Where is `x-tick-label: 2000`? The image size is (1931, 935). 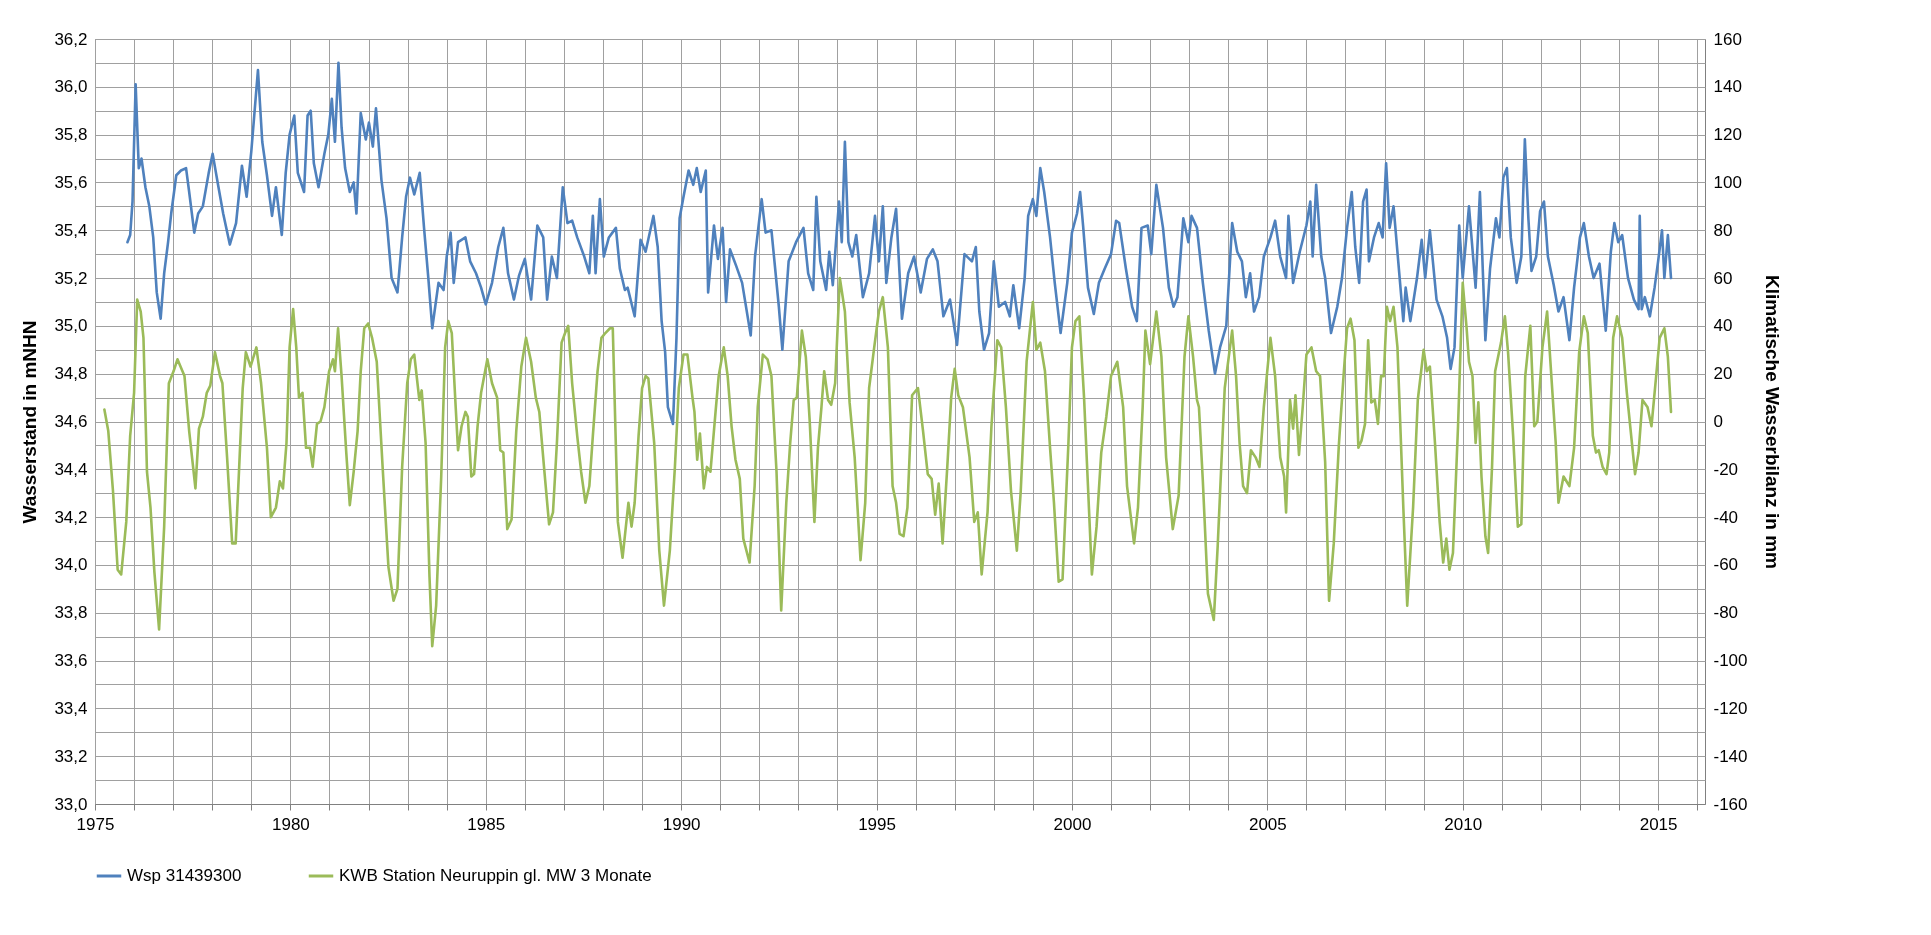
x-tick-label: 2000 is located at coordinates (1072, 824).